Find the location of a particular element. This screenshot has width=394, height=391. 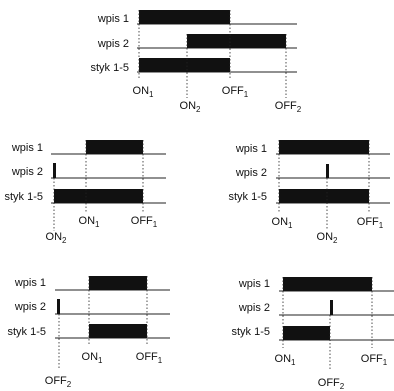

panel-middle-right: wpis 1 wpis 2 styk 1-5 ON1 ON2 OFF1 is located at coordinates (309, 192).